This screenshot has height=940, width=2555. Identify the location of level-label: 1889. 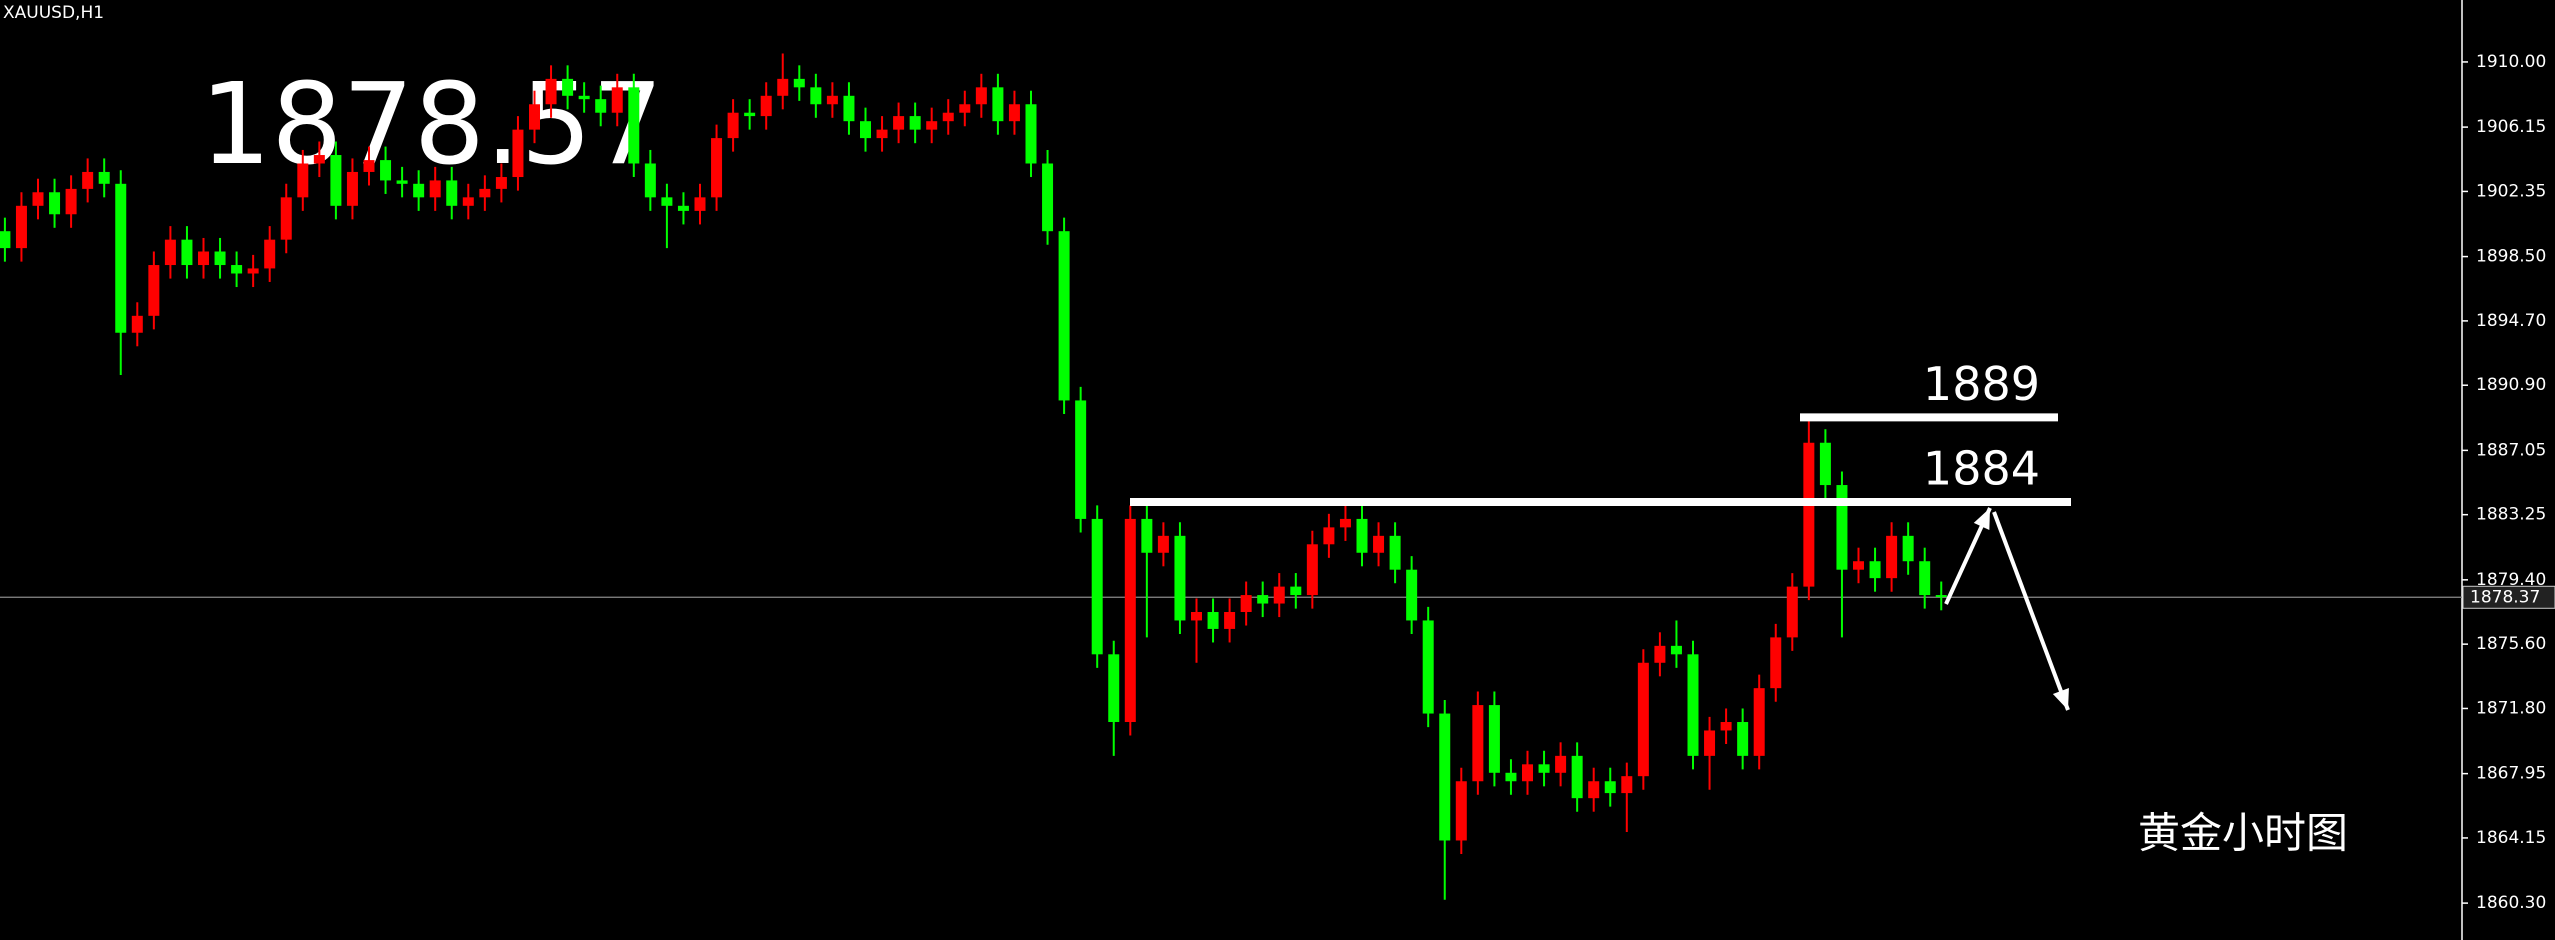
(1981, 384).